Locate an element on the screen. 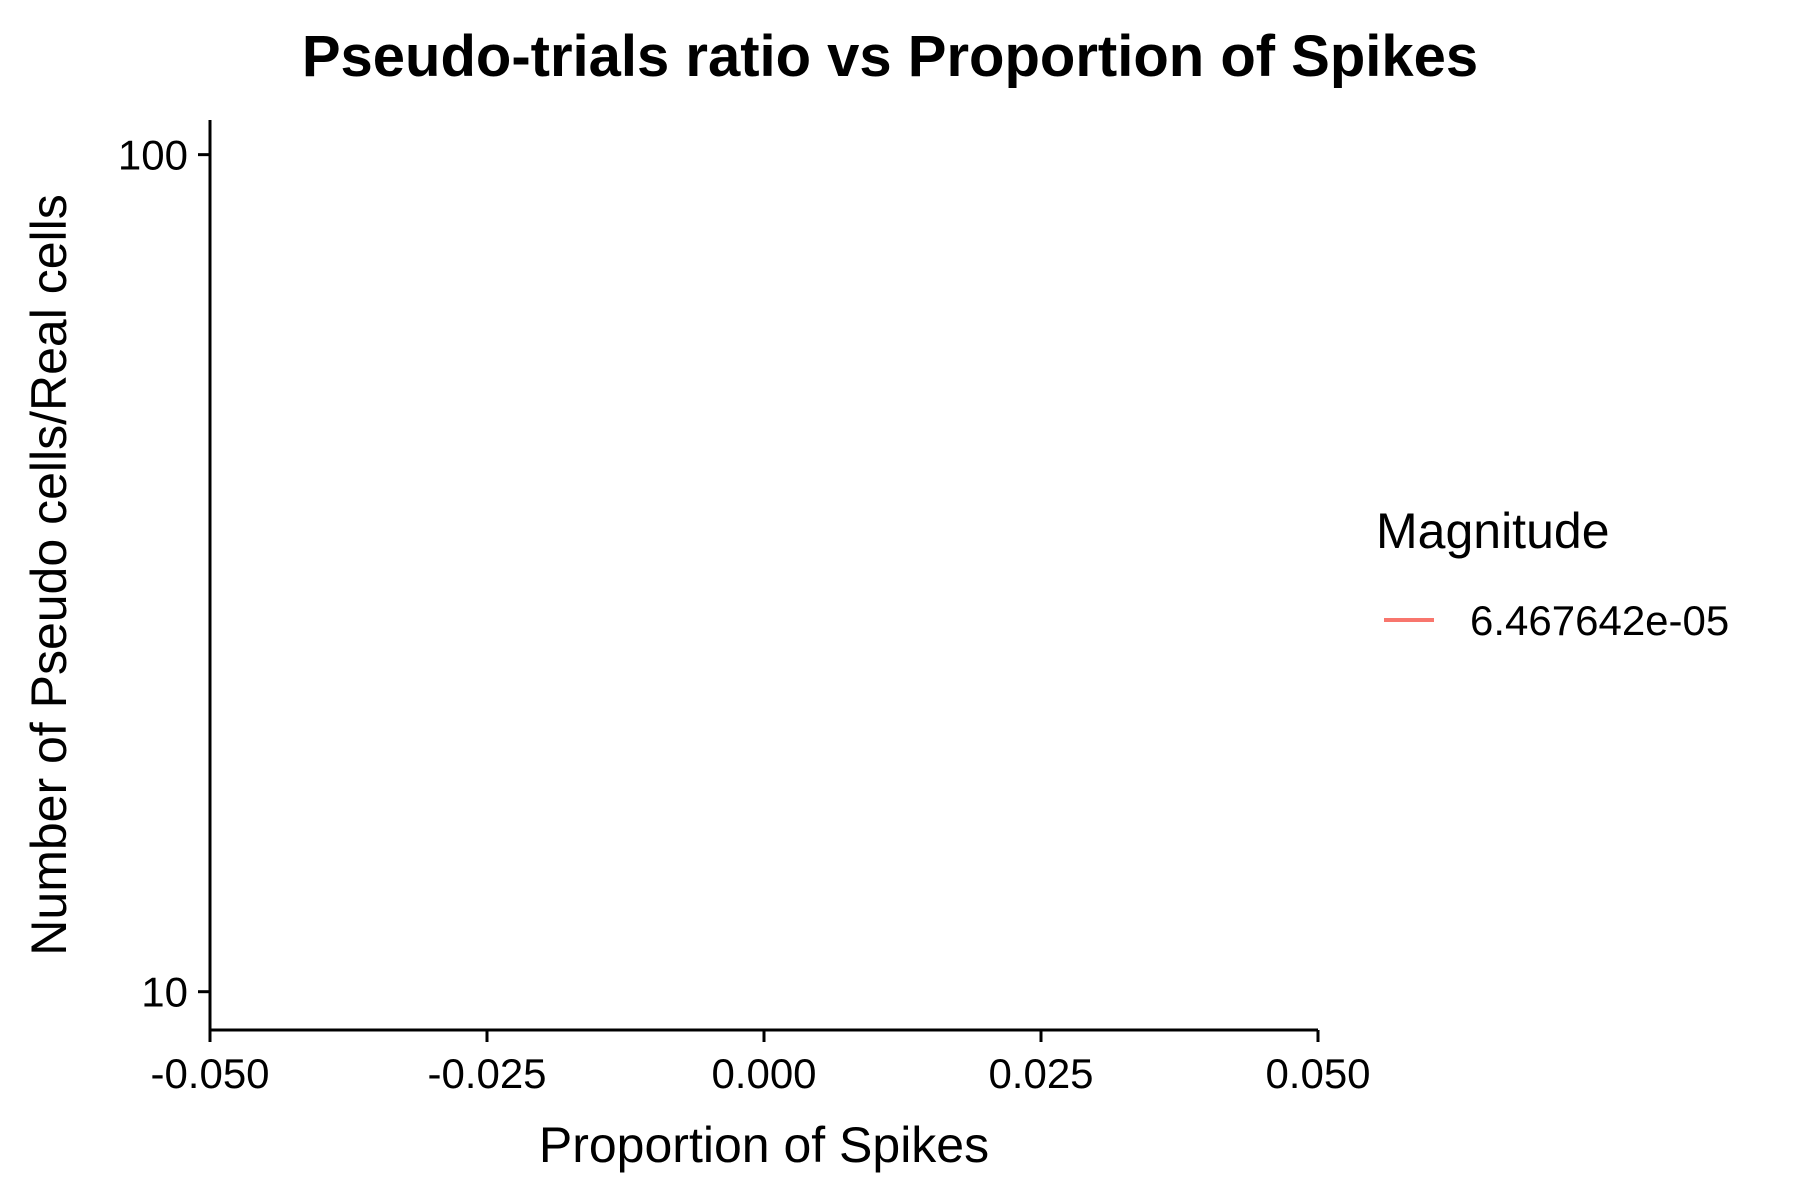  x-tick-label: 0.000 is located at coordinates (763, 1073).